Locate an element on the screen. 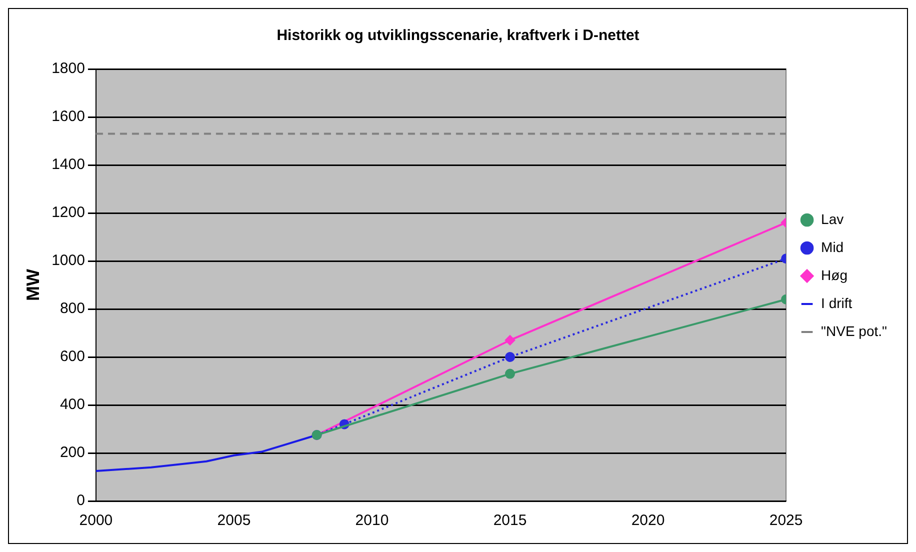  x-tick-label: 2020 is located at coordinates (648, 521).